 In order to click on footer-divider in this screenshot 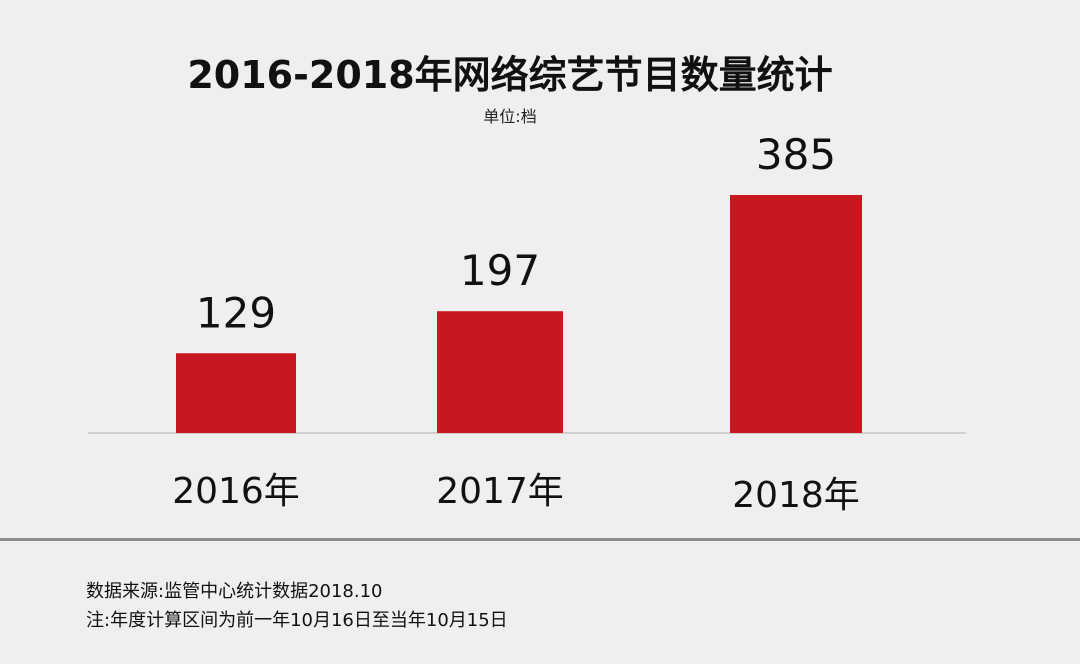, I will do `click(540, 539)`.